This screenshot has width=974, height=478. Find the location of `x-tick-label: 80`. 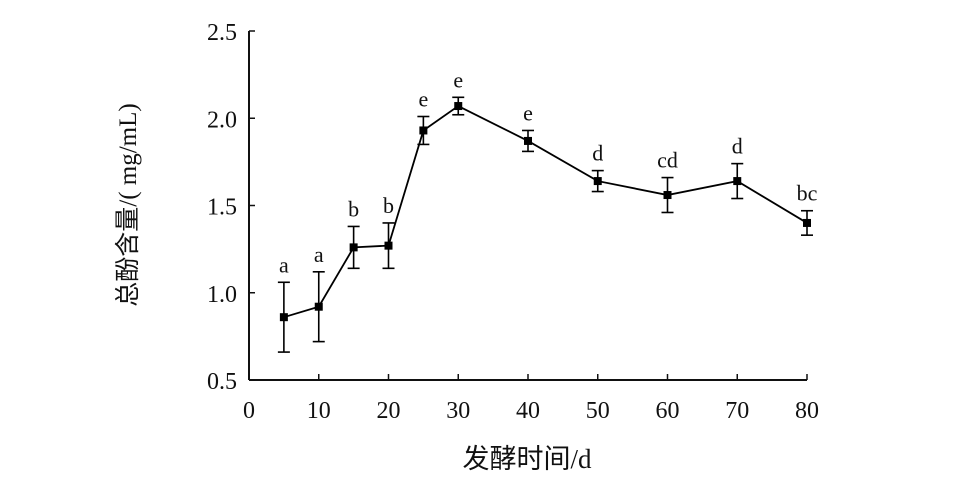

x-tick-label: 80 is located at coordinates (807, 411).